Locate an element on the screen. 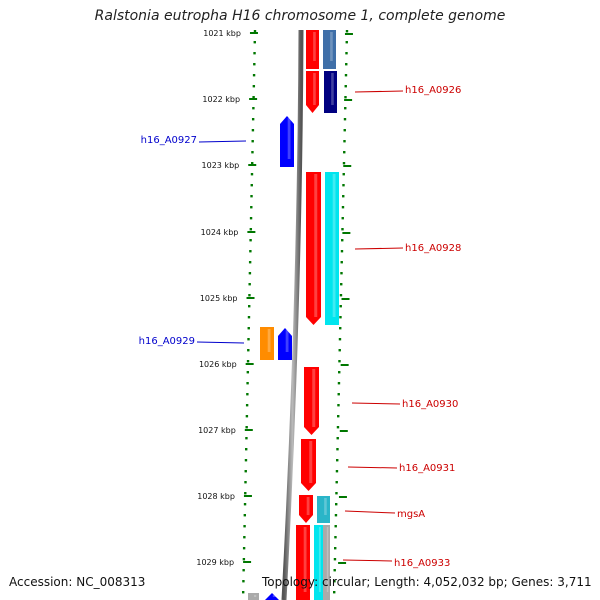  kbp-tick-label: 1021 kbp is located at coordinates (222, 33).